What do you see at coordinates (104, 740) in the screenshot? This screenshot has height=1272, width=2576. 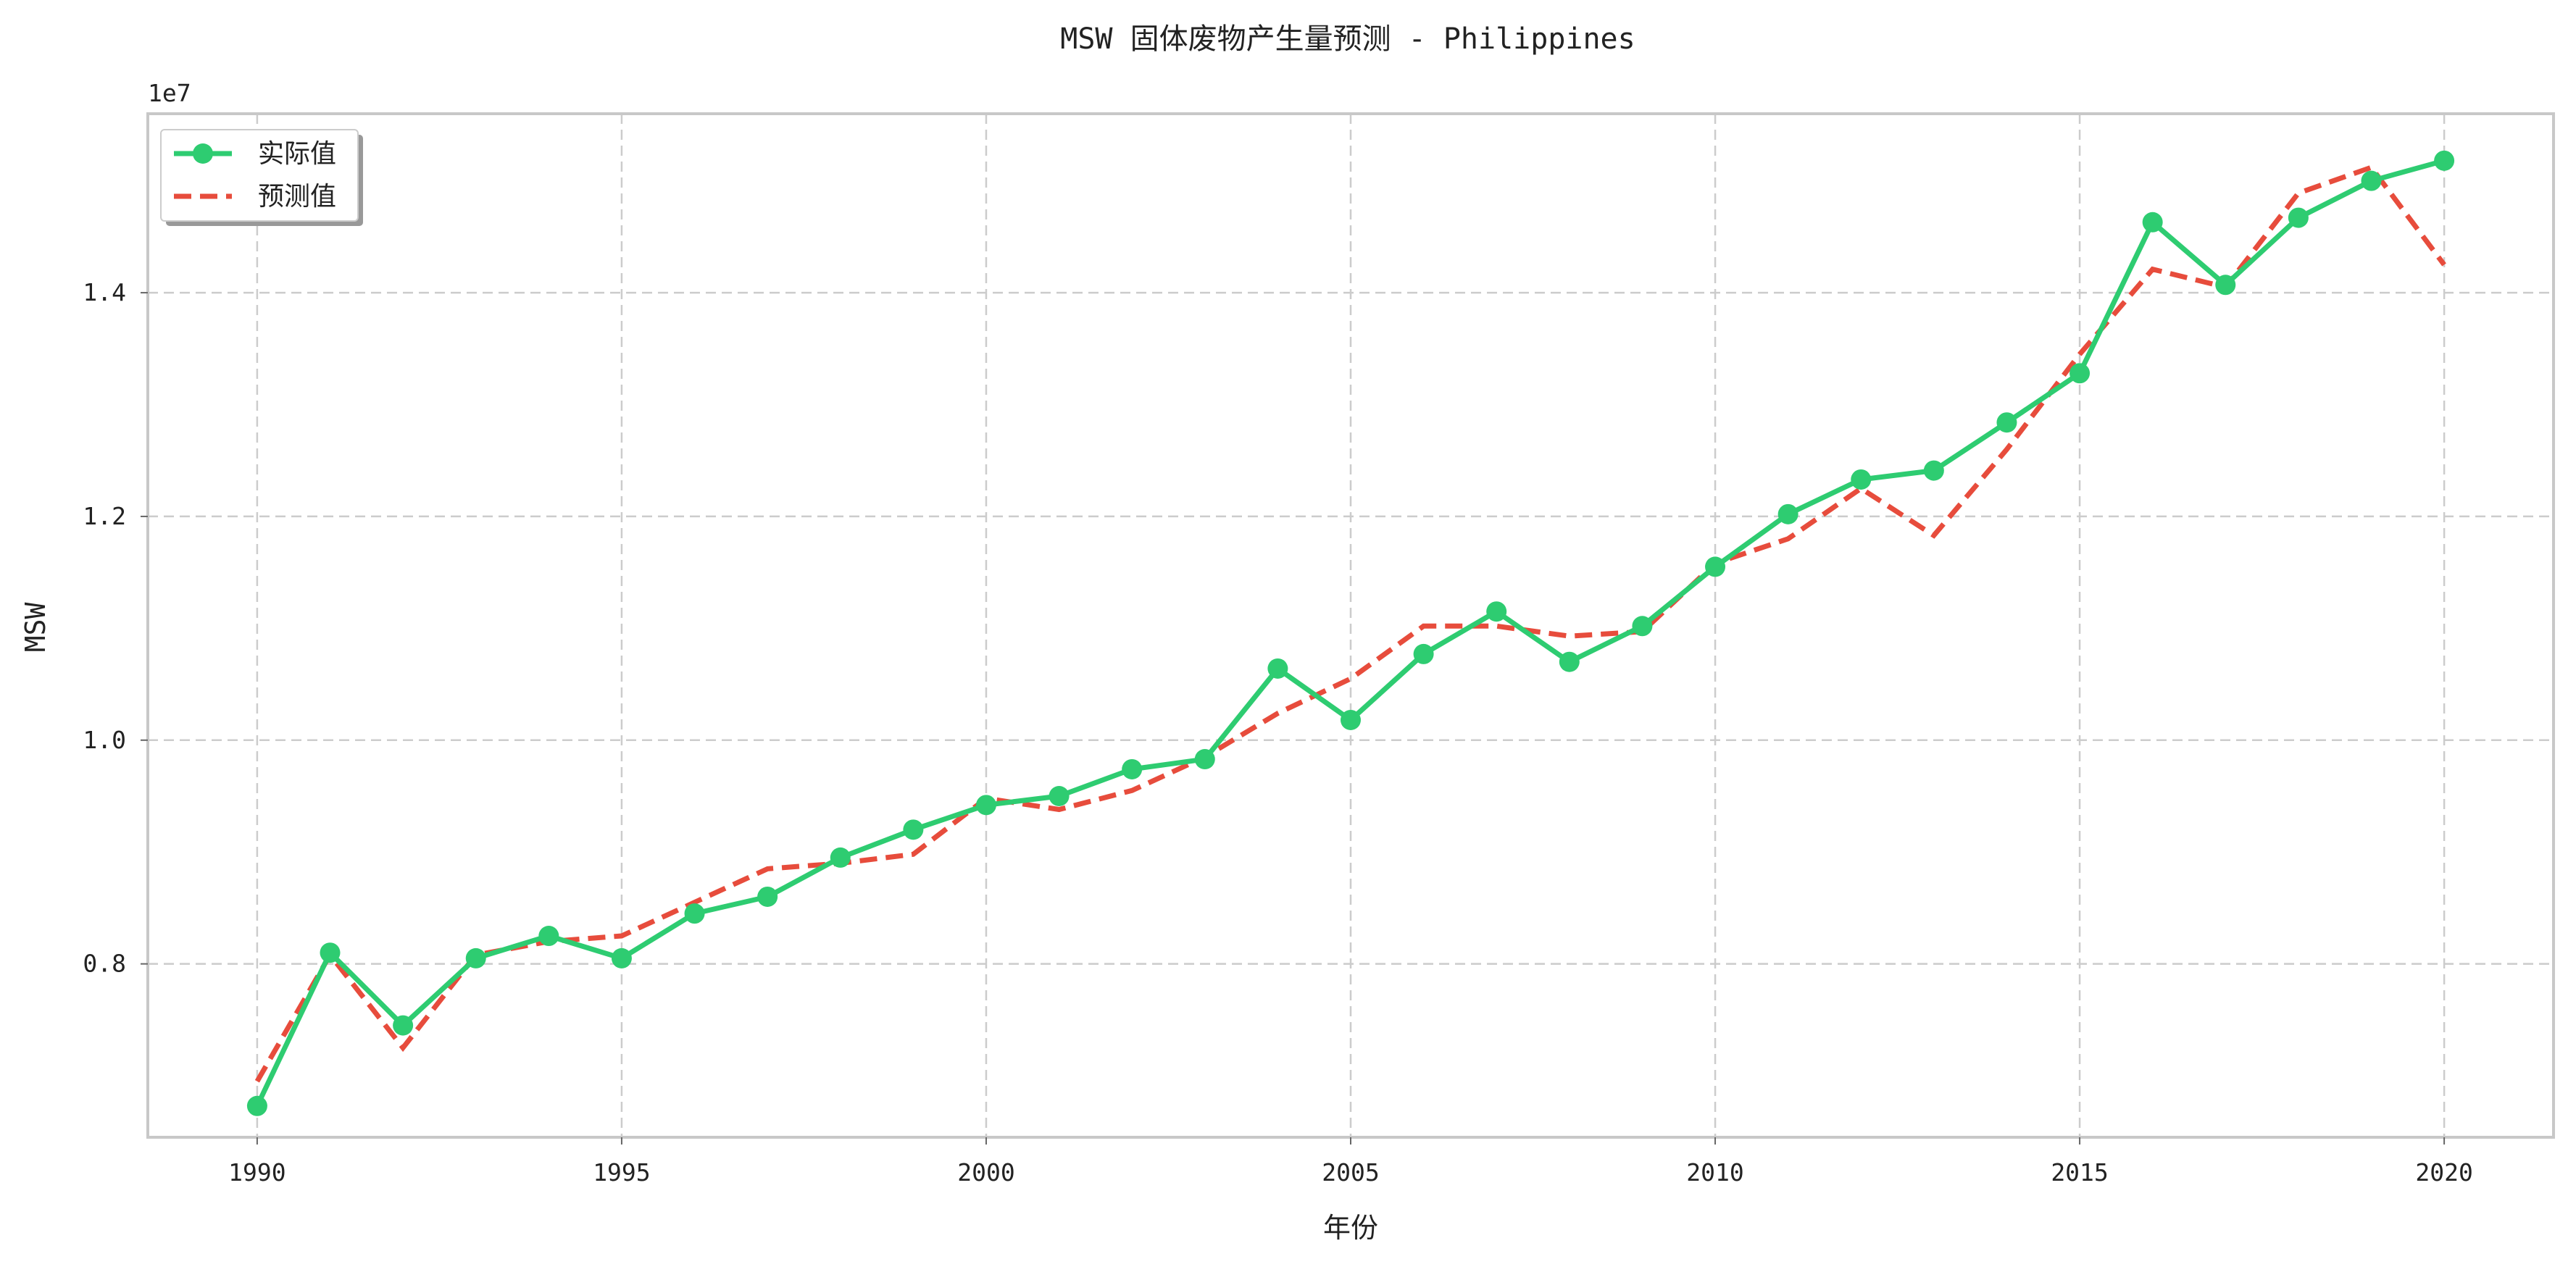 I see `y-tick-label: 1.0` at bounding box center [104, 740].